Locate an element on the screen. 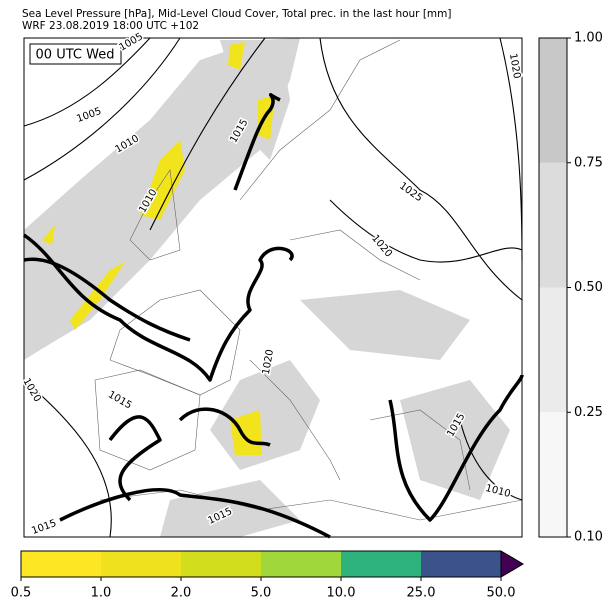 The width and height of the screenshot is (613, 614). tick-label: 50.0 is located at coordinates (501, 593).